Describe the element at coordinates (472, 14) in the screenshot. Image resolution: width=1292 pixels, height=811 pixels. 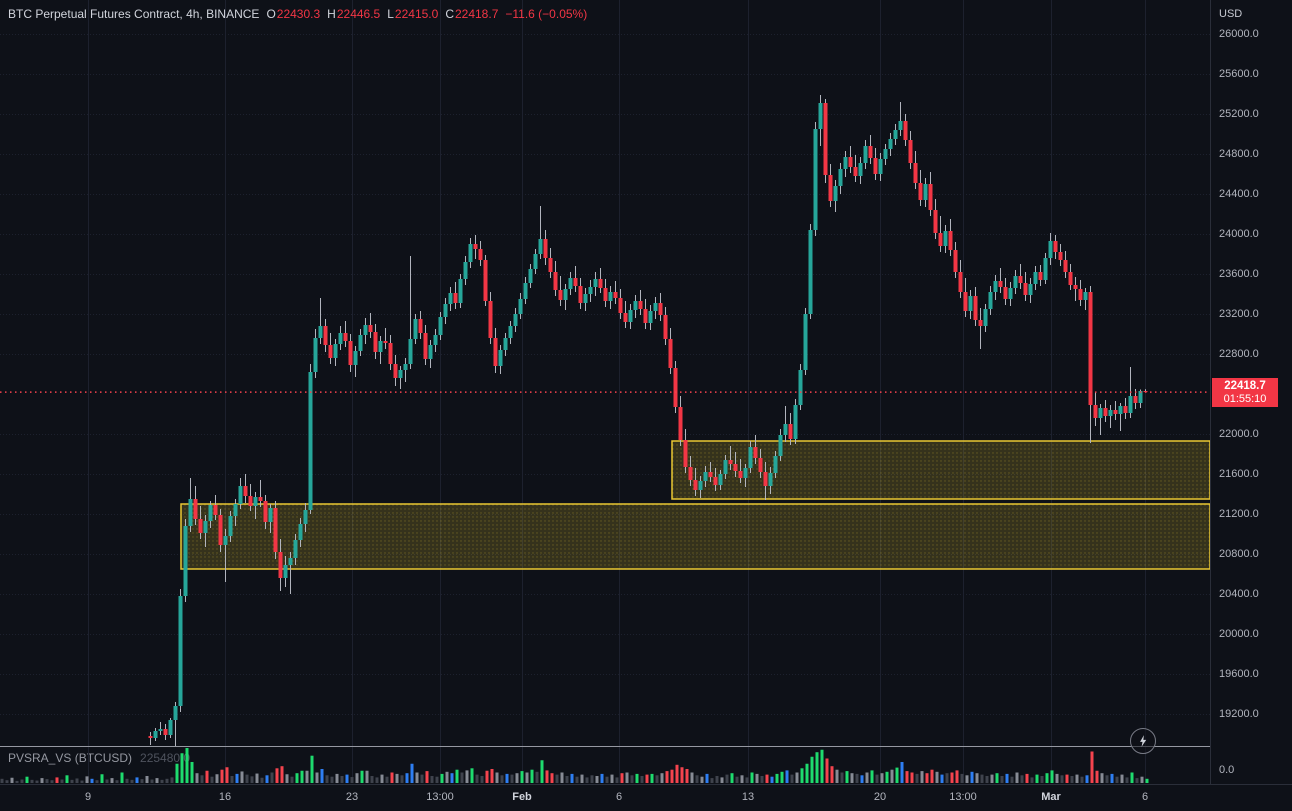
I see `ohlc-close: C 22418.7` at that location.